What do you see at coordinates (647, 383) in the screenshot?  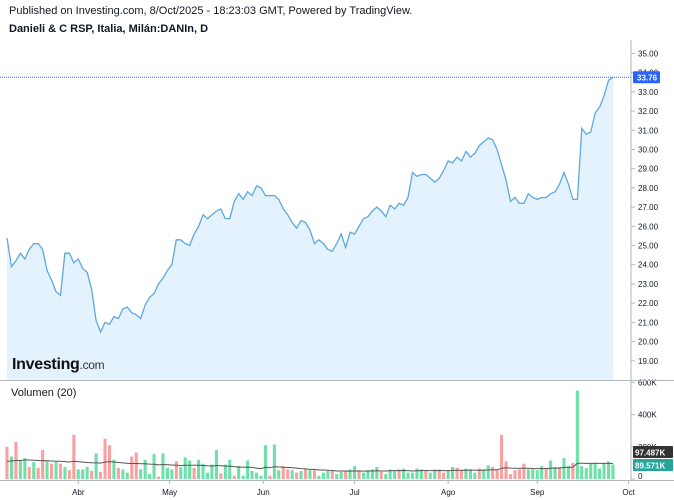 I see `volume-axis-tick-label: 600K` at bounding box center [647, 383].